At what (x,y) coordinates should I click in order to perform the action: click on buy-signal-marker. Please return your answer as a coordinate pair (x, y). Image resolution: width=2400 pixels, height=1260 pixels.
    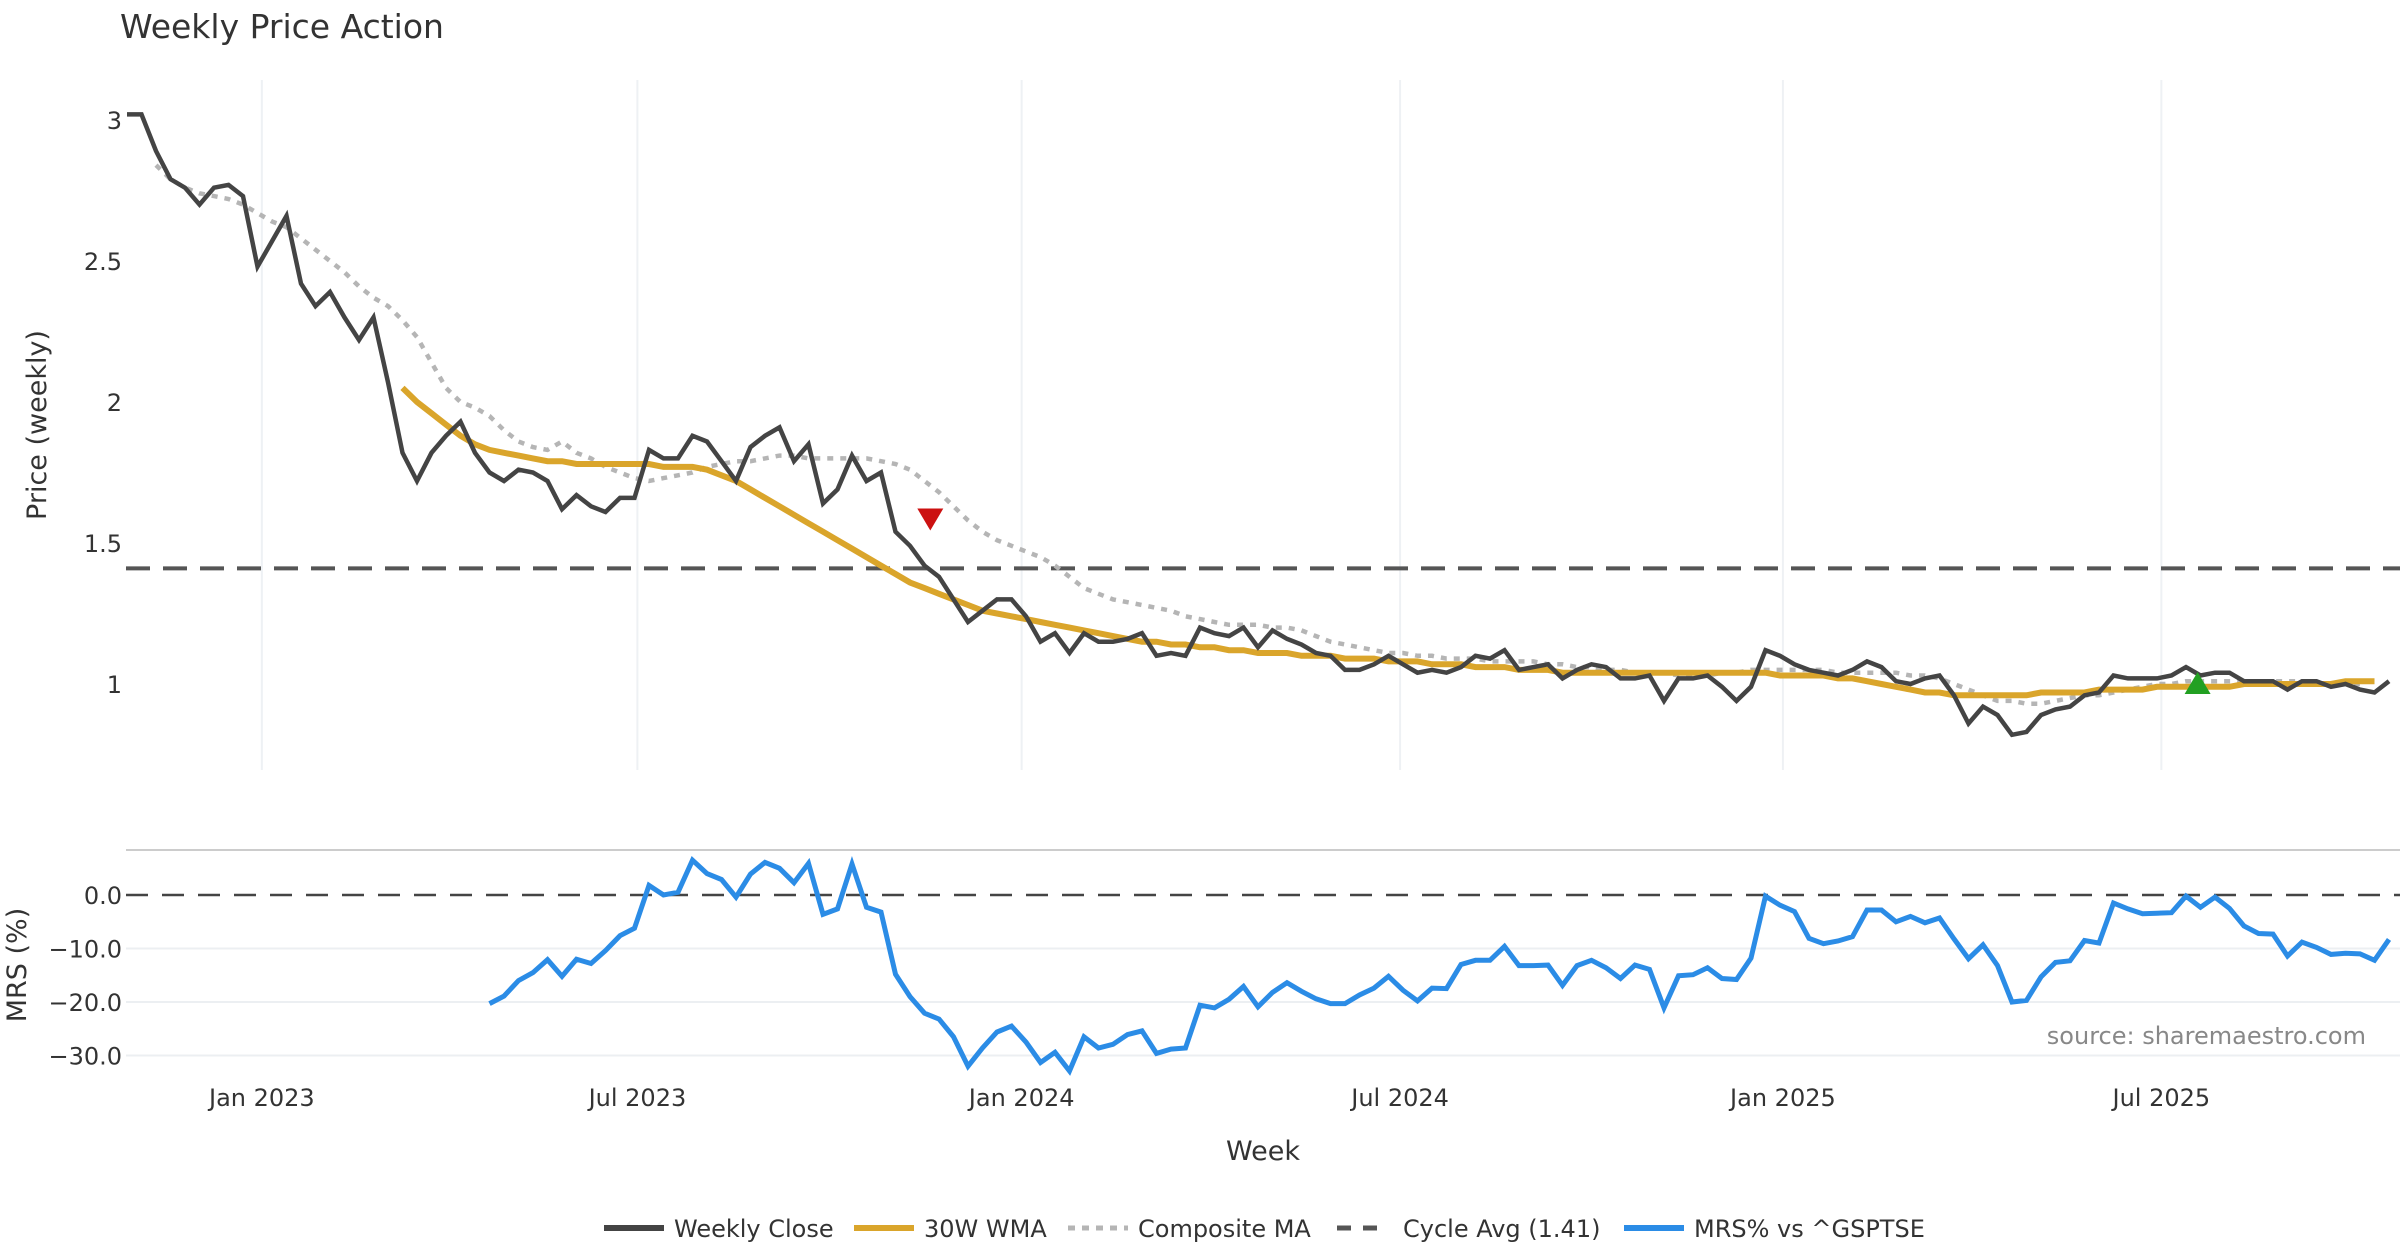
    Looking at the image, I should click on (2197, 683).